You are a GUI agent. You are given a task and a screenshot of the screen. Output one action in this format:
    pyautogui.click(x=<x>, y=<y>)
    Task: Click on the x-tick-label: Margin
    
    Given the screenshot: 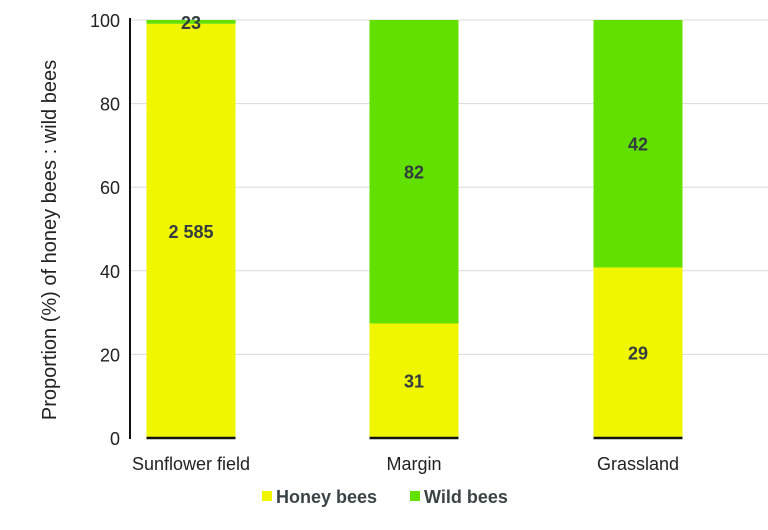 What is the action you would take?
    pyautogui.click(x=413, y=464)
    